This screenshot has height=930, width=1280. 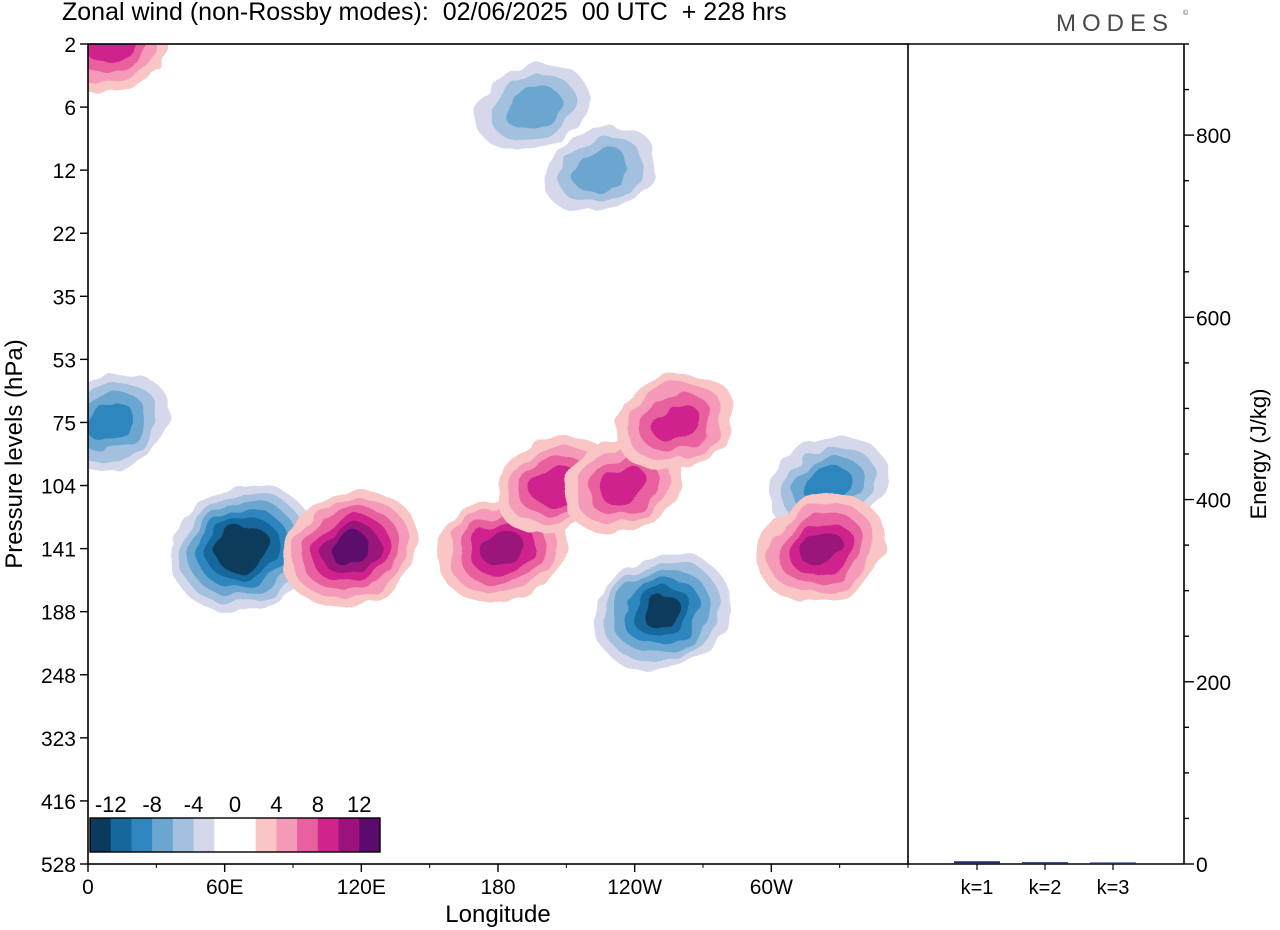 I want to click on y-tick-label: 2, so click(x=70, y=45).